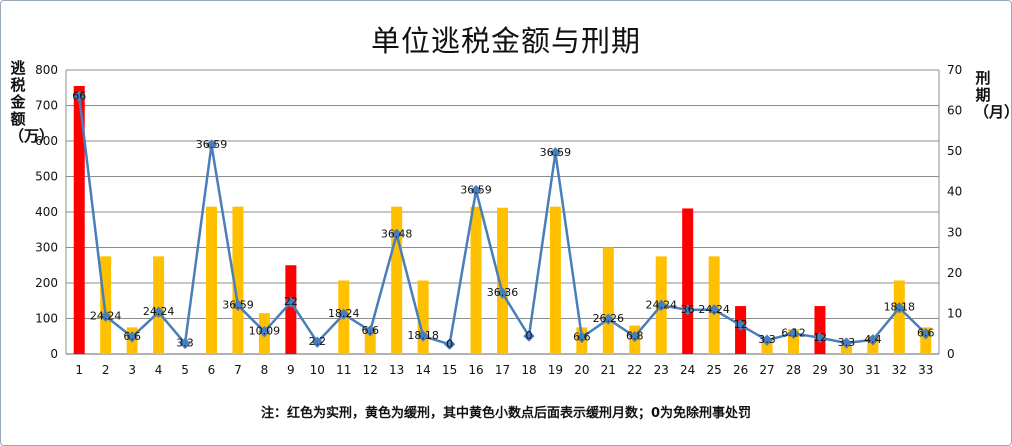 Image resolution: width=1012 pixels, height=446 pixels. Describe the element at coordinates (317, 370) in the screenshot. I see `x-tick-label: 10` at that location.